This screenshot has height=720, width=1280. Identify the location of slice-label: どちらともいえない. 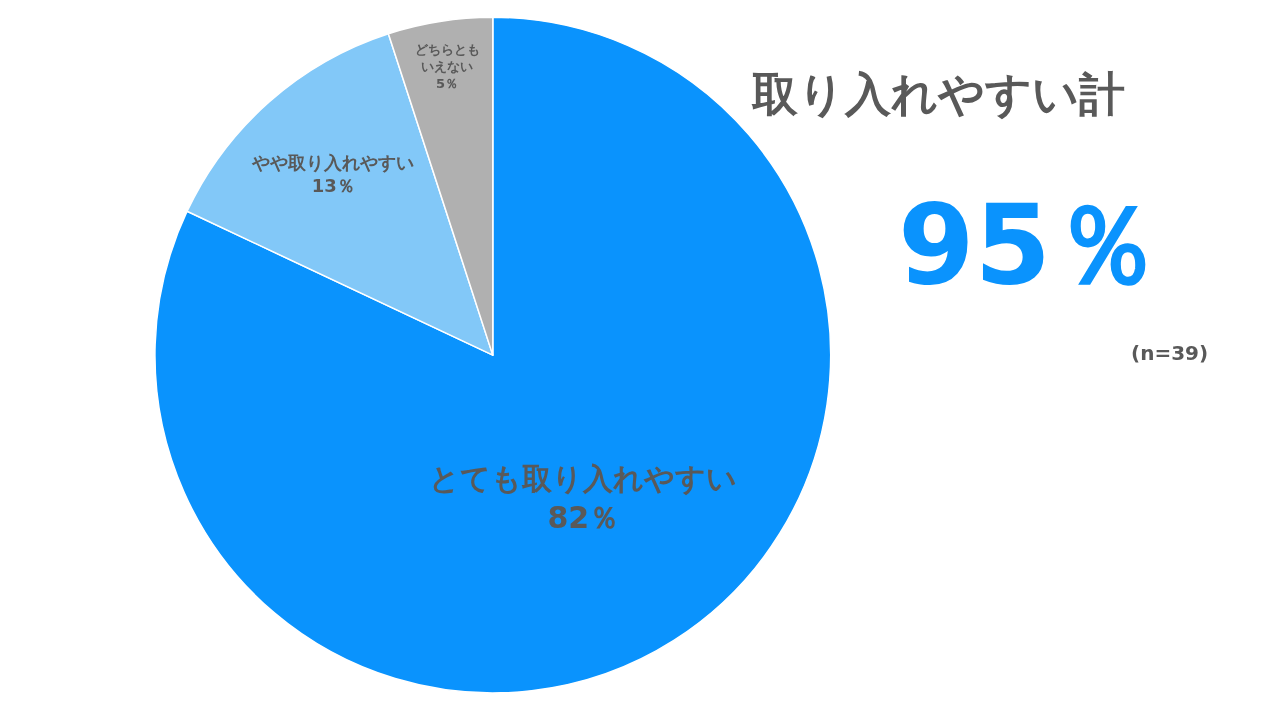
(447, 58).